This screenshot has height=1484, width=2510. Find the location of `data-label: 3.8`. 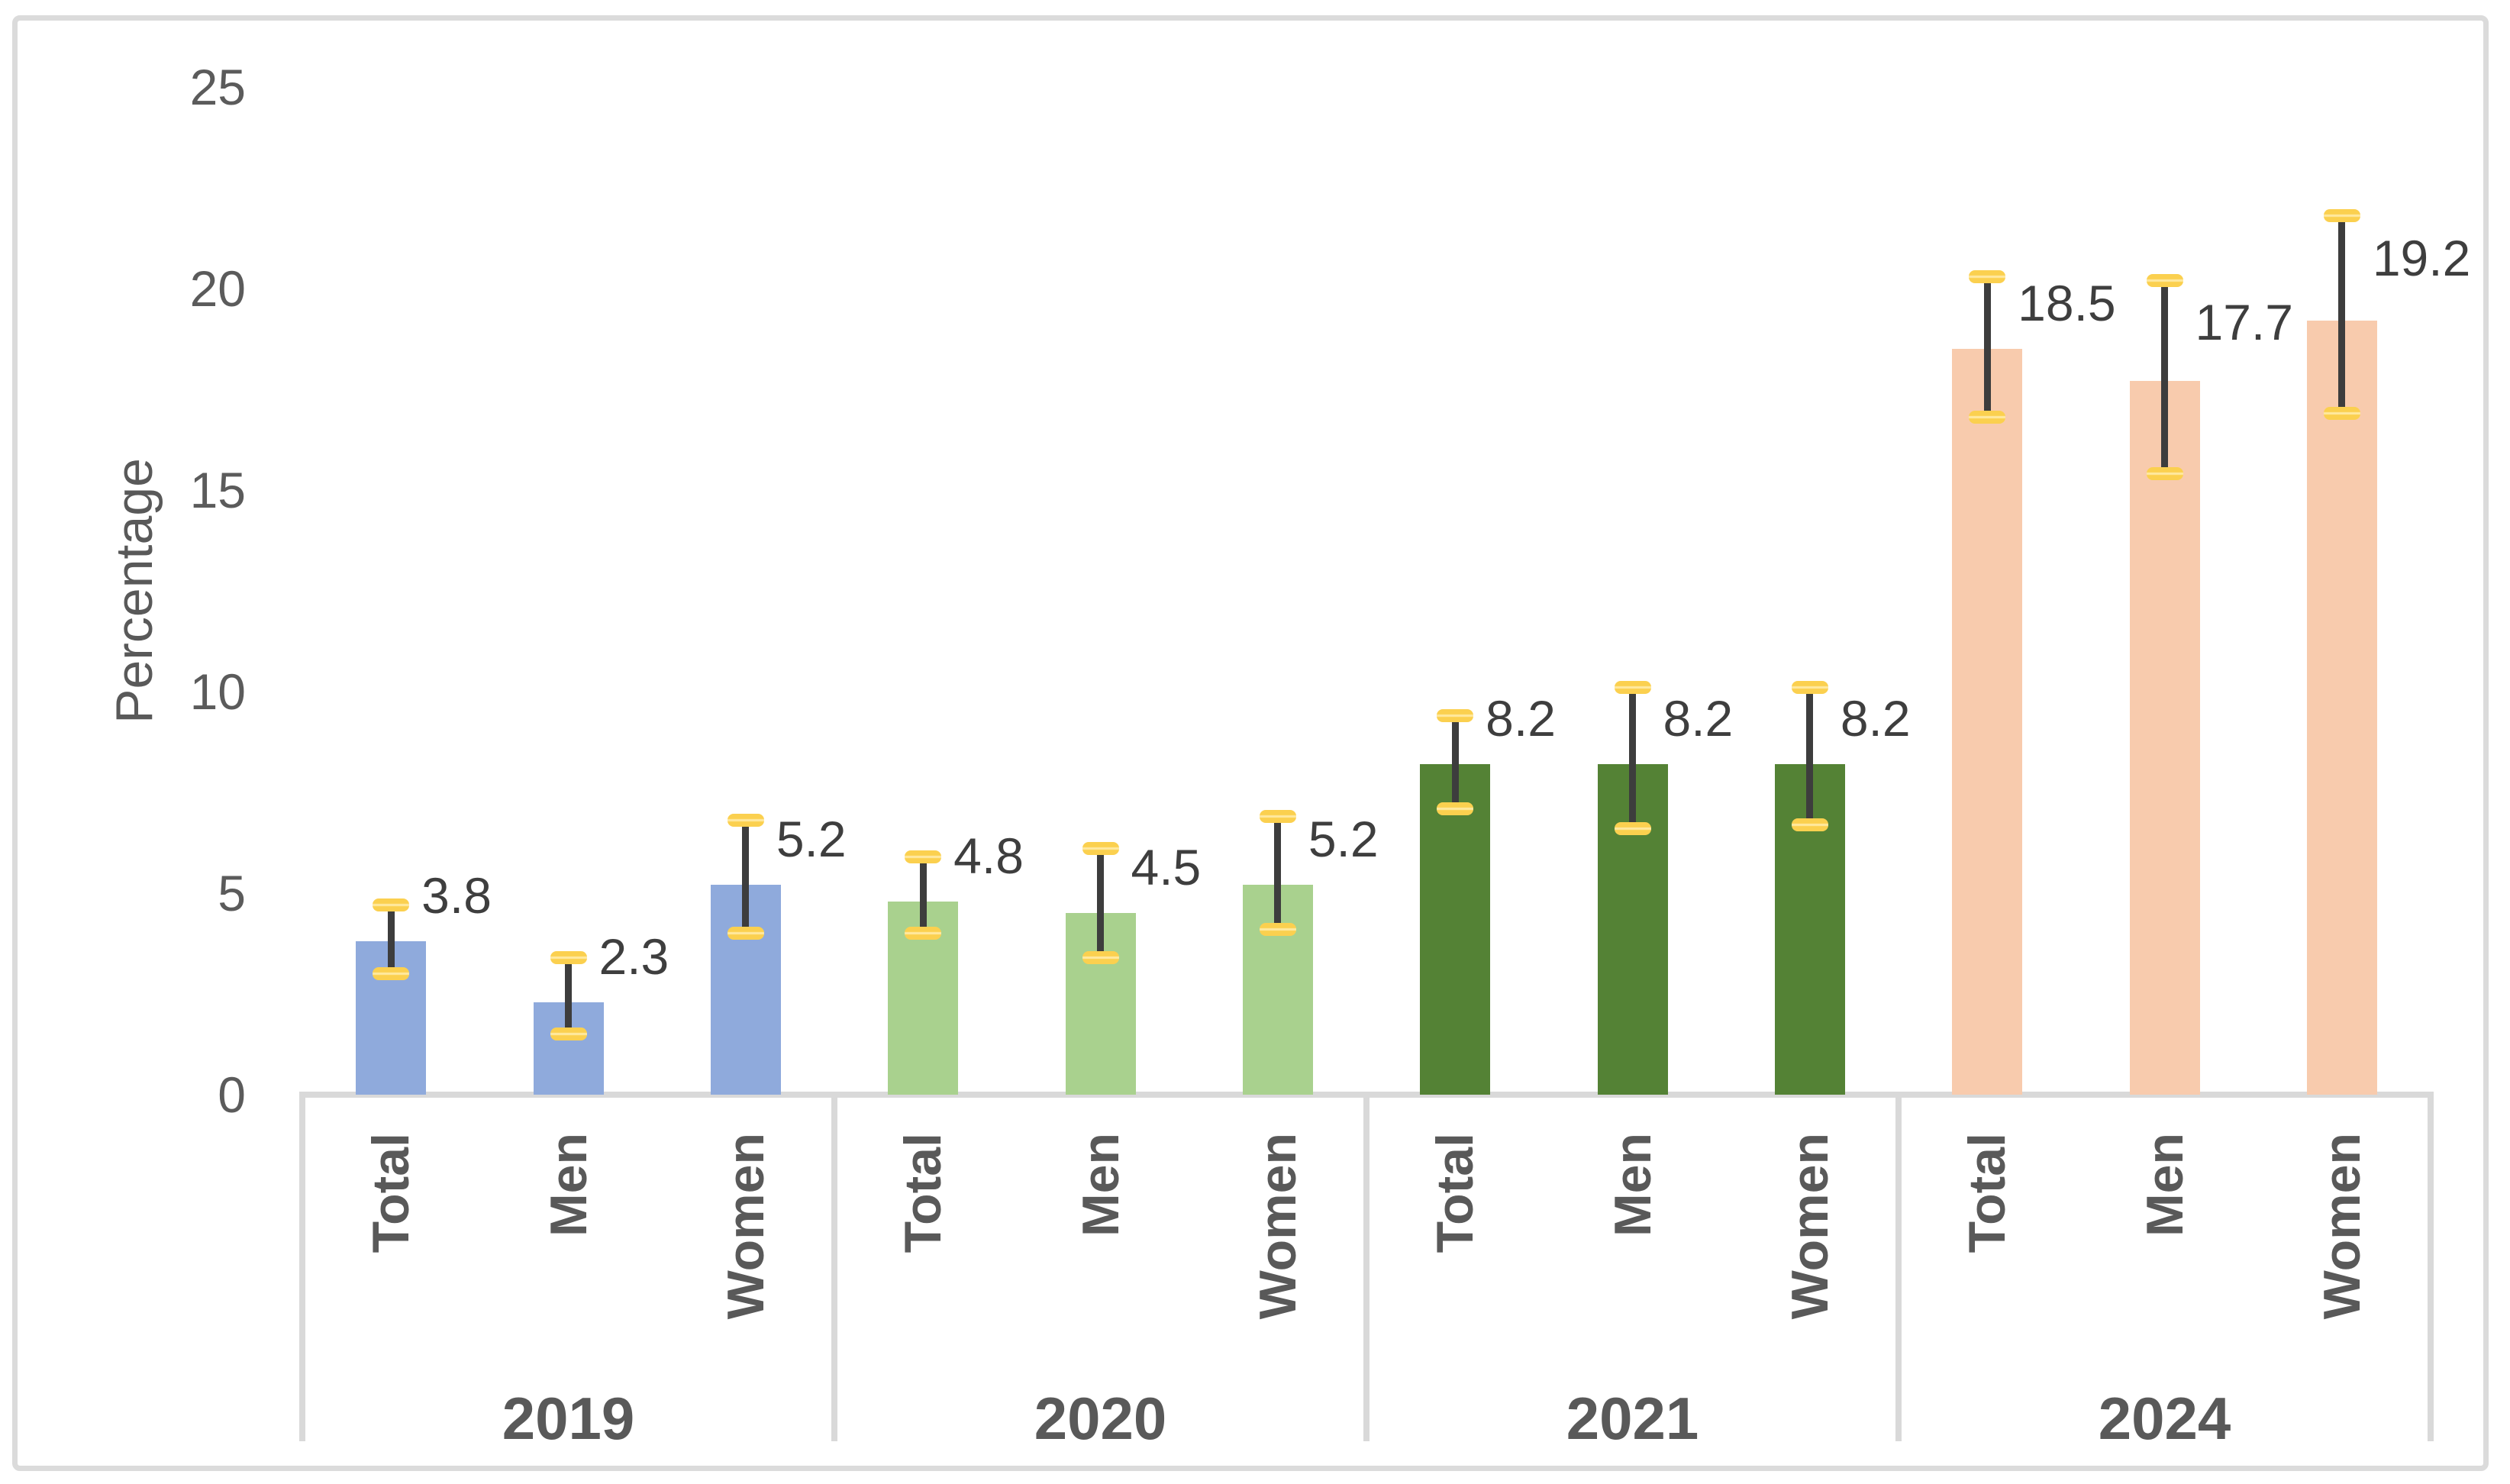

data-label: 3.8 is located at coordinates (457, 895).